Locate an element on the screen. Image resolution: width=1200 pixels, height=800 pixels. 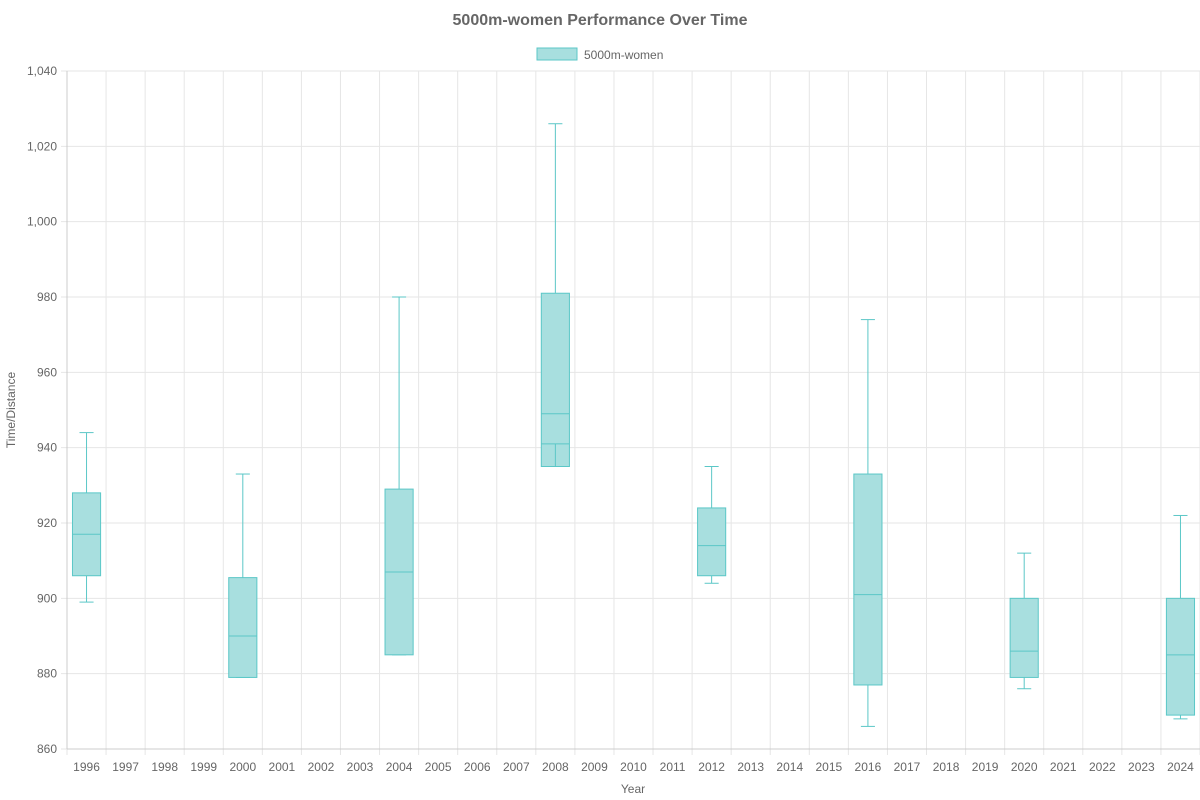
box-1996 is located at coordinates (86, 517).